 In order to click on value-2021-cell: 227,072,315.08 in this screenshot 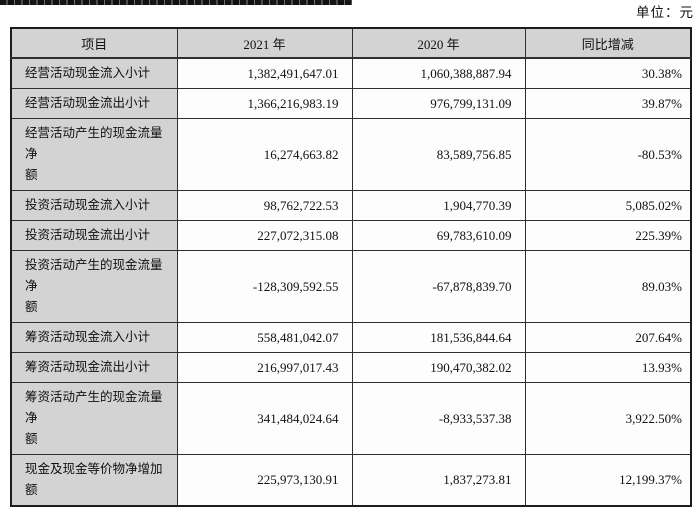, I will do `click(264, 235)`.